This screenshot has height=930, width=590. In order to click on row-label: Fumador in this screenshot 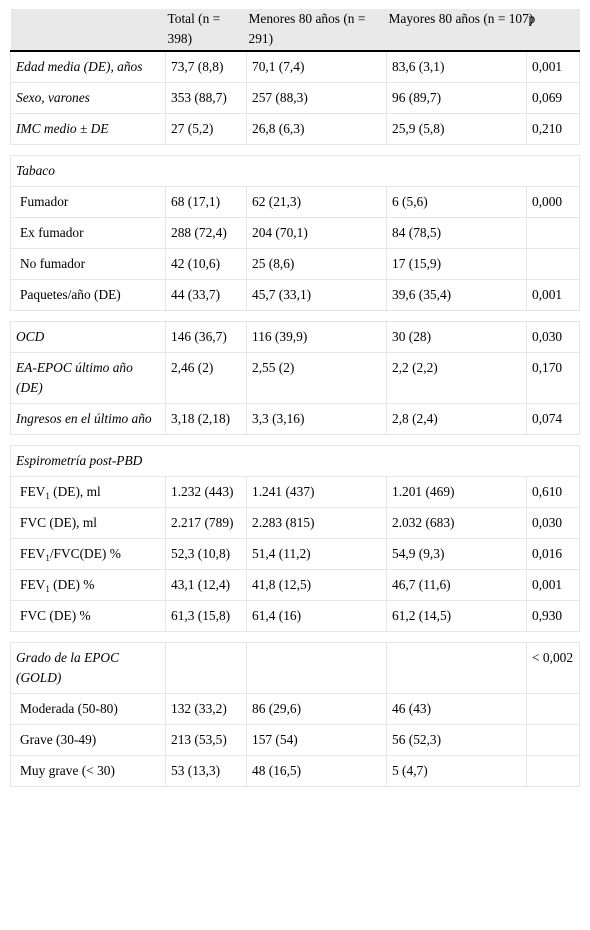, I will do `click(88, 202)`.